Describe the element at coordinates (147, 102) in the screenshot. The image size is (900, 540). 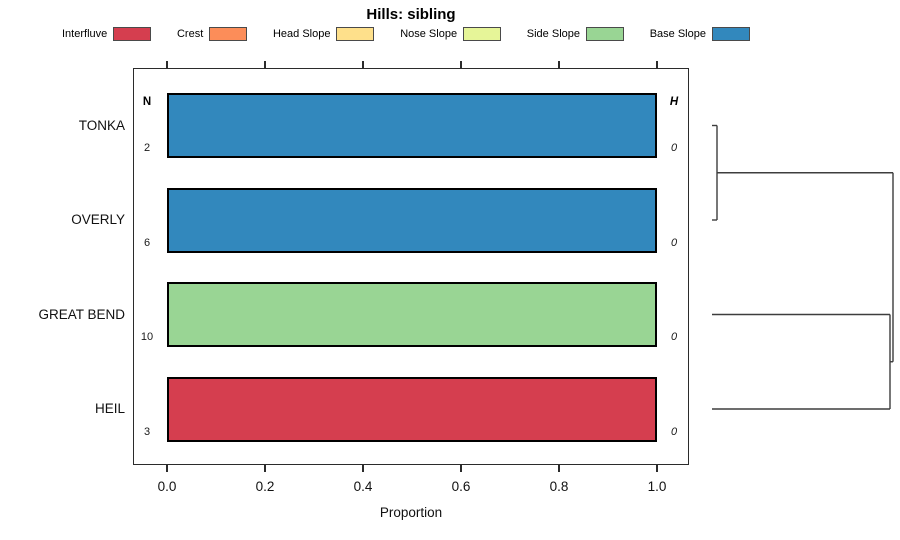
I see `n-column-header: N` at that location.